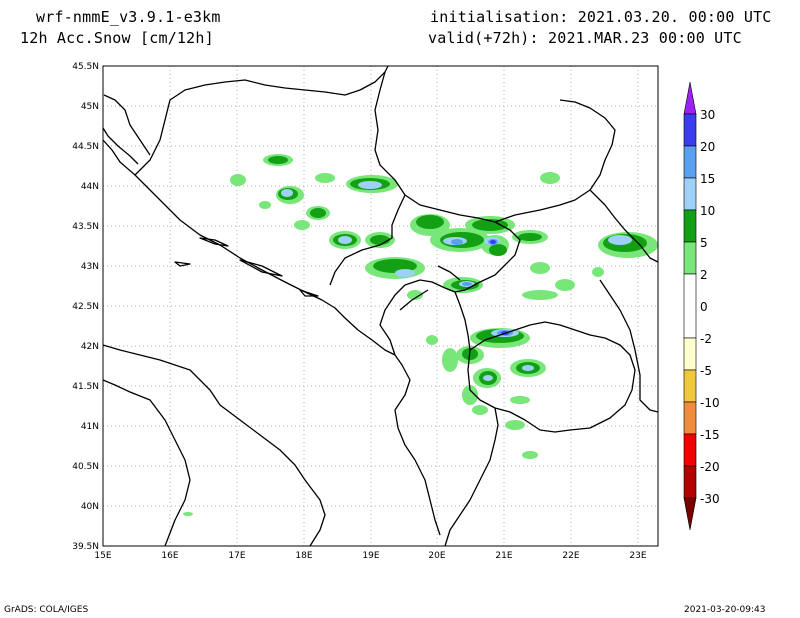  Describe the element at coordinates (236, 556) in the screenshot. I see `lon-tick: 17E` at that location.